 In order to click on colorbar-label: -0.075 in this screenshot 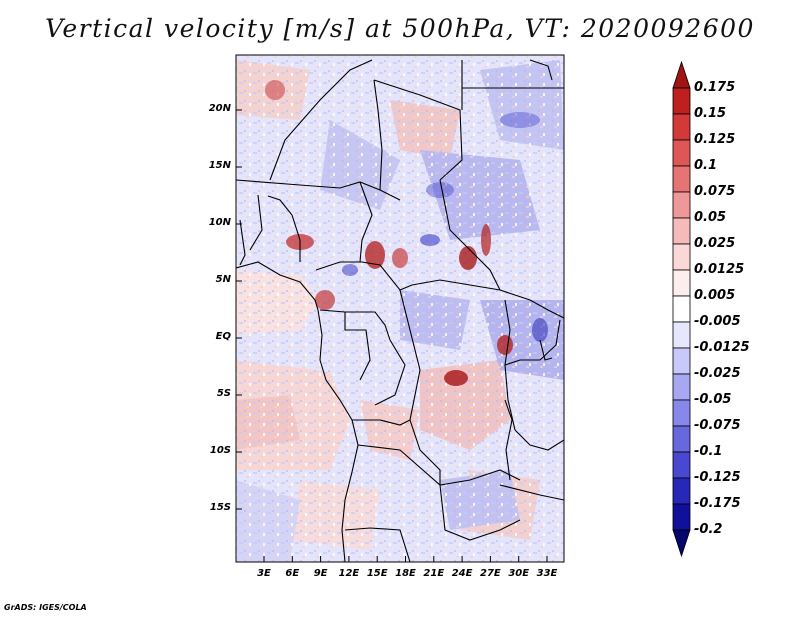, I will do `click(717, 425)`.